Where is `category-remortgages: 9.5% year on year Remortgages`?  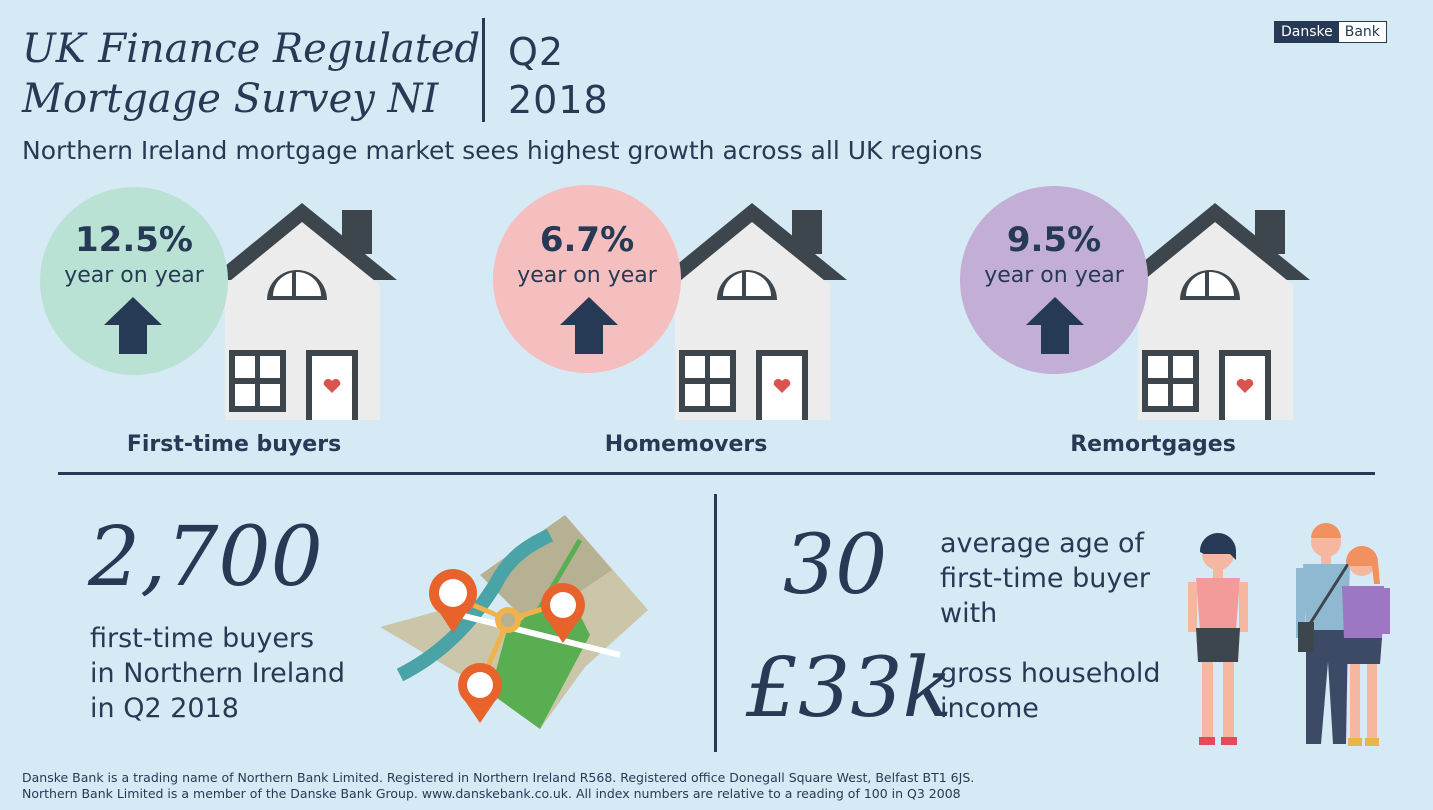 category-remortgages: 9.5% year on year Remortgages is located at coordinates (1138, 325).